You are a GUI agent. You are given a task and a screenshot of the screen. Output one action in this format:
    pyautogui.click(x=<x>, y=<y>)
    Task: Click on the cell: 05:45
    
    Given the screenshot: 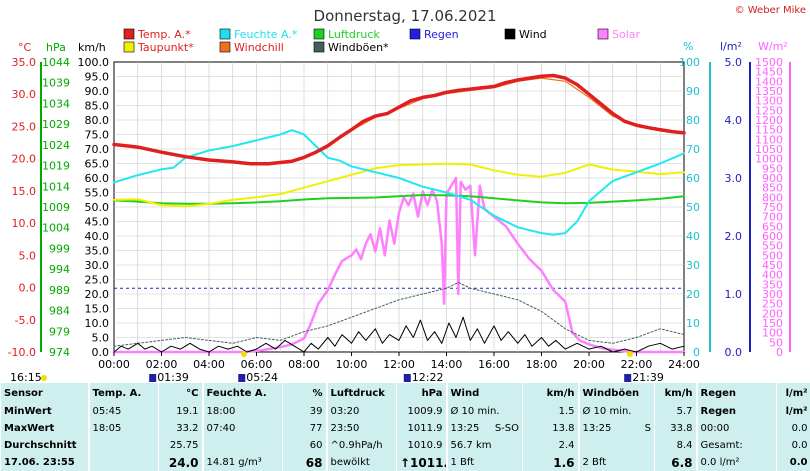 What is the action you would take?
    pyautogui.click(x=123, y=411)
    